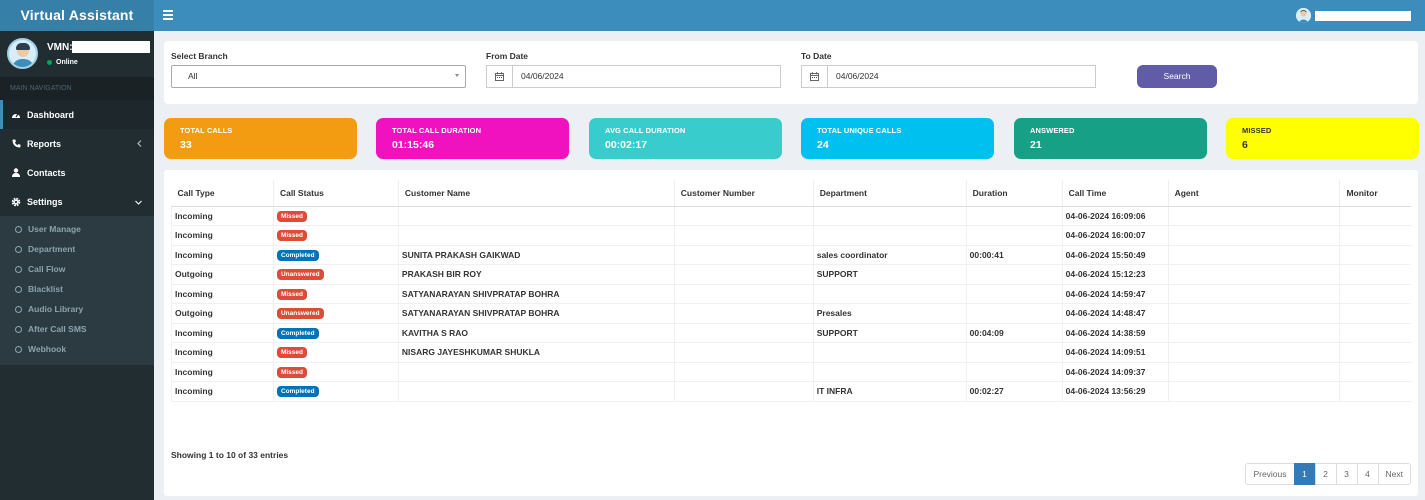  What do you see at coordinates (1115, 215) in the screenshot?
I see `cell-time: 04-06-2024 16:09:06` at bounding box center [1115, 215].